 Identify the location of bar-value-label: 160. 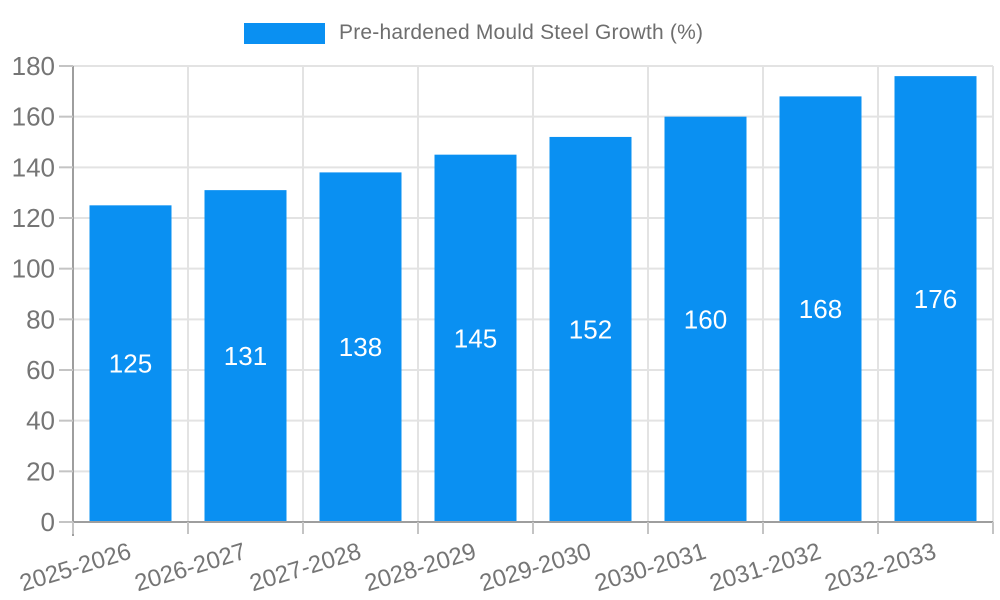
(705, 319).